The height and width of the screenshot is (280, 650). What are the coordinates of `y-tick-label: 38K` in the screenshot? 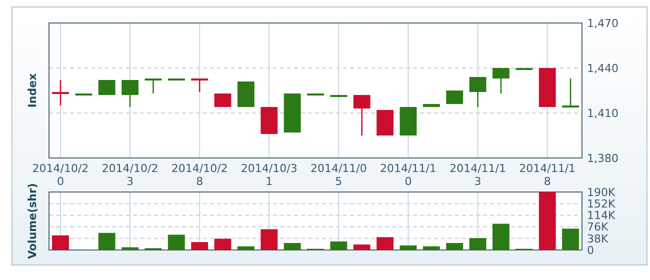 It's located at (598, 239).